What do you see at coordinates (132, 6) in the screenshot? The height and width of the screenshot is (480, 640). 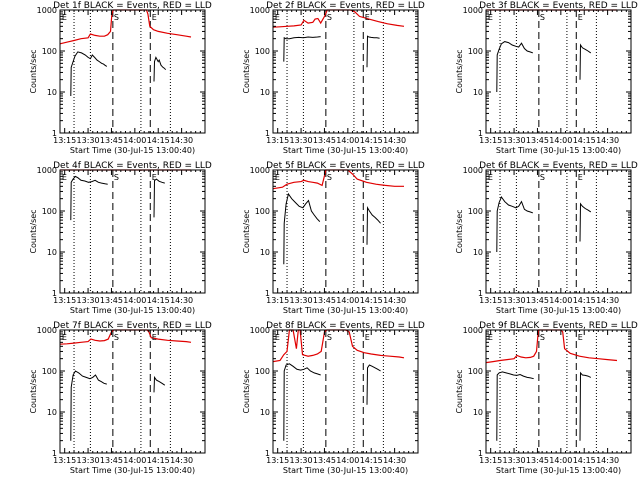 I see `panel-title: Det 1f BLACK = Events, RED = LLD` at bounding box center [132, 6].